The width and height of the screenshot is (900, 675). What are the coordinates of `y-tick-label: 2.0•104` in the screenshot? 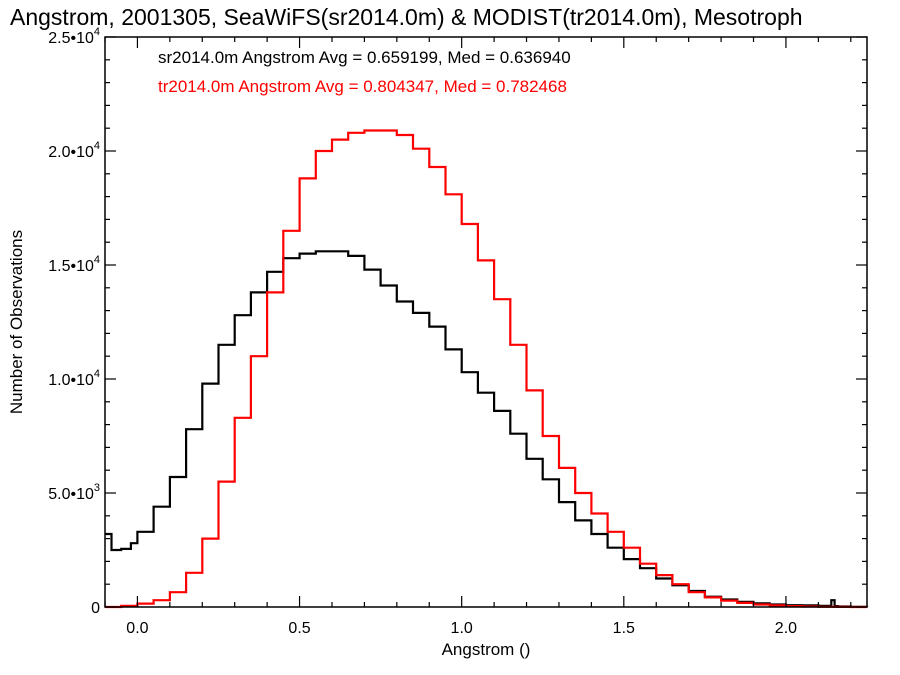 It's located at (74, 150).